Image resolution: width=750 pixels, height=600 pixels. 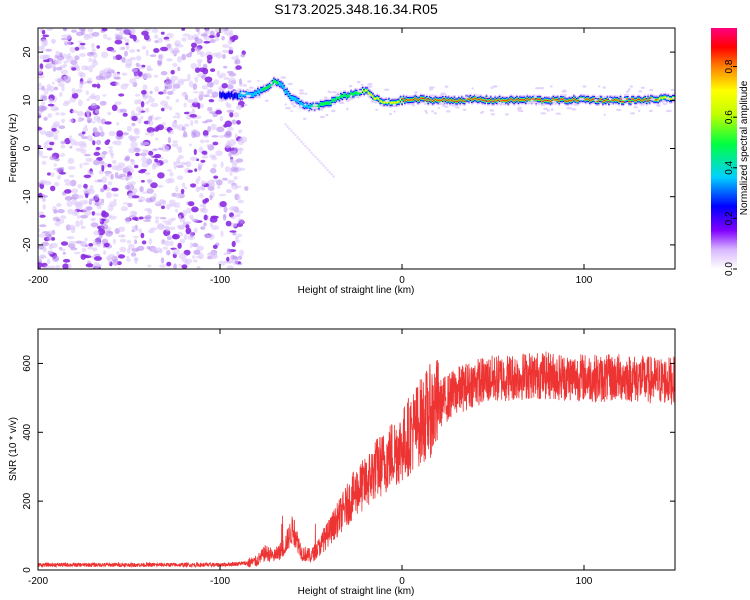 What do you see at coordinates (356, 591) in the screenshot?
I see `snr-xlabel: Height of straight line (km)` at bounding box center [356, 591].